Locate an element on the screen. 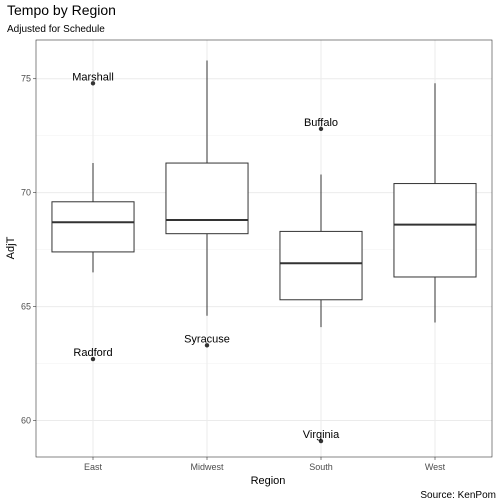  outlier-label-syracuse: Syracuse is located at coordinates (207, 339).